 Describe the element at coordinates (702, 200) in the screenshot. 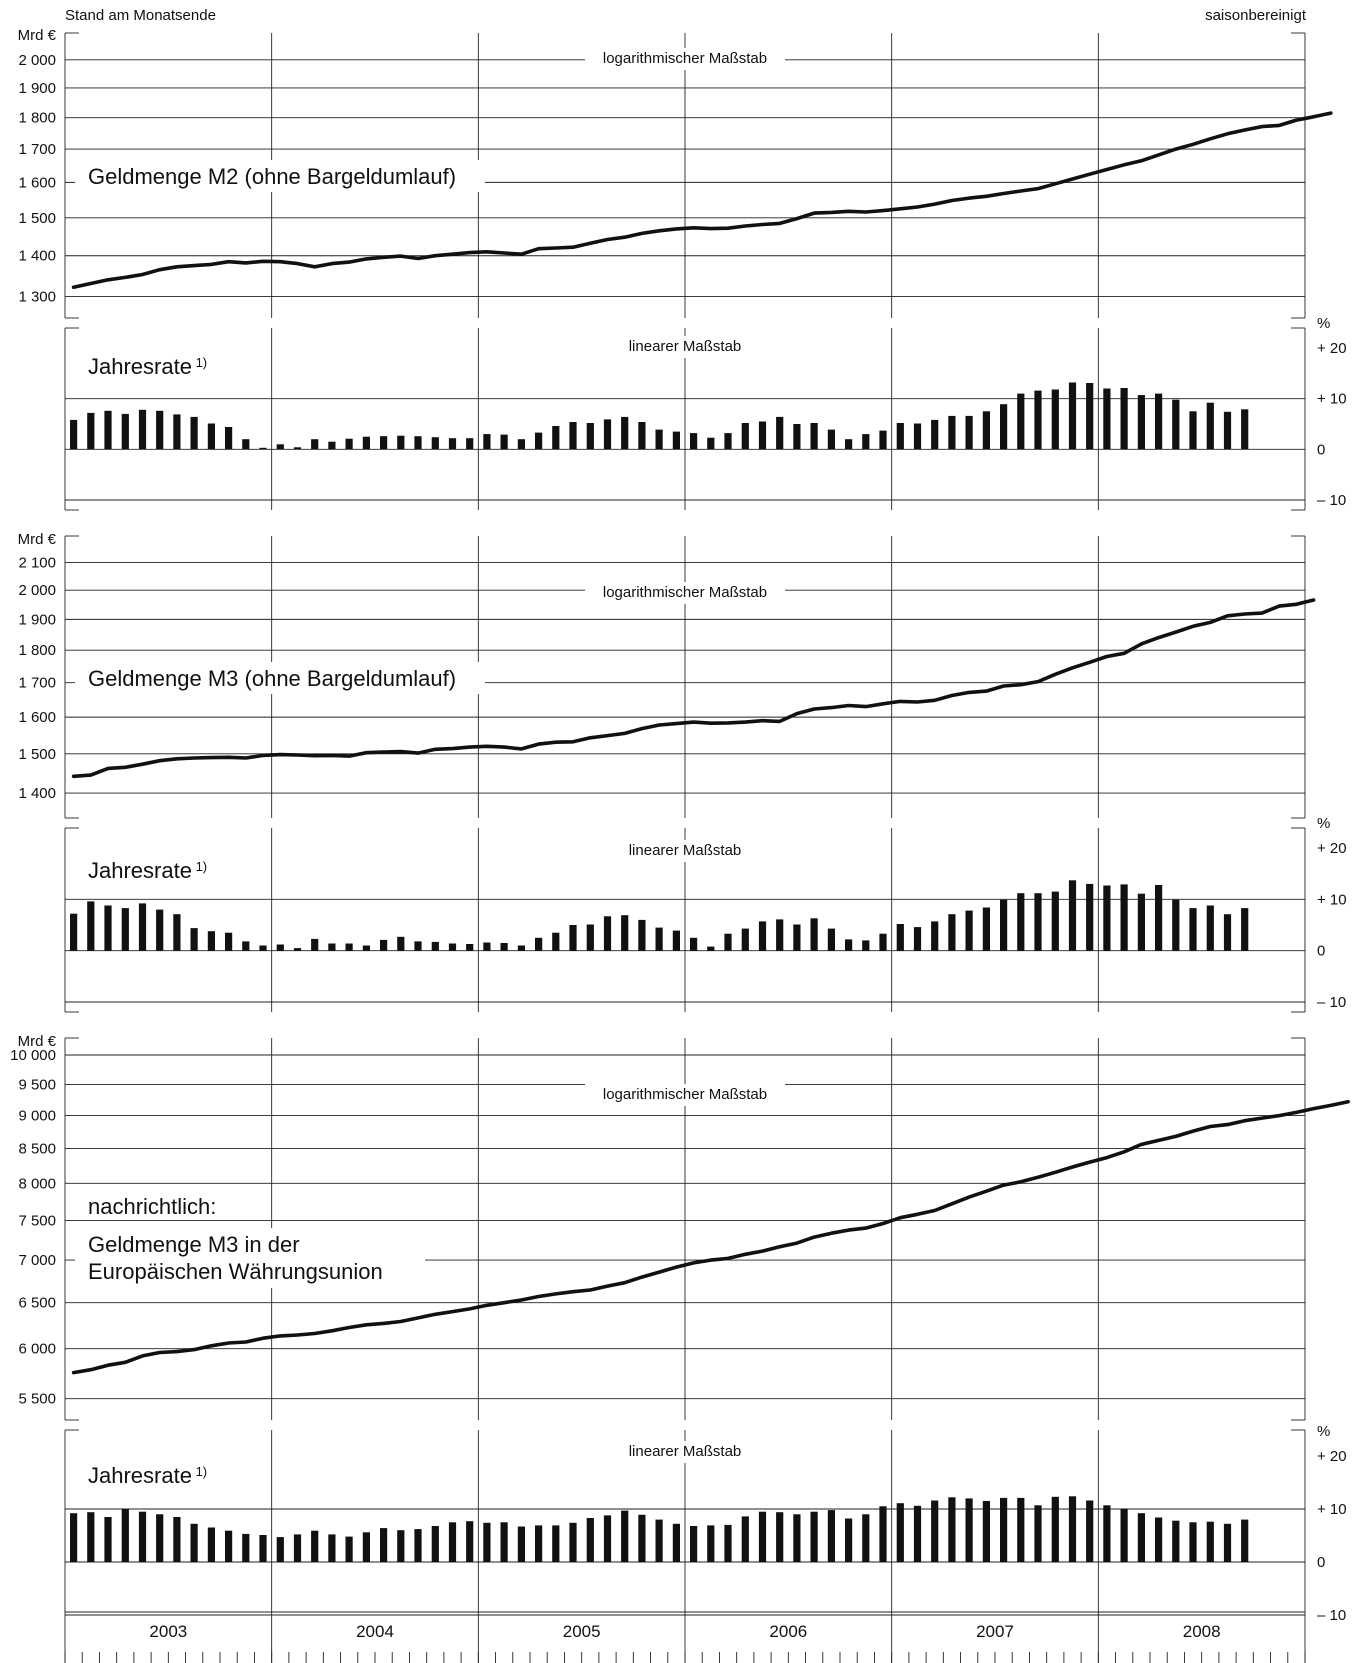

I see `series-line` at that location.